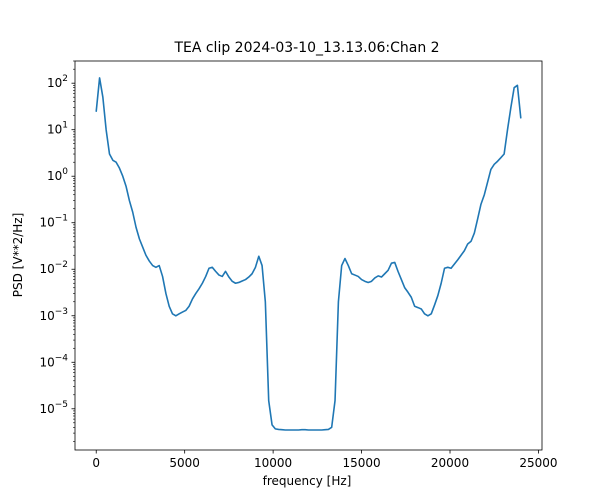 This screenshot has height=500, width=600. What do you see at coordinates (18, 255) in the screenshot?
I see `y-axis-title: PSD [V**2/Hz]` at bounding box center [18, 255].